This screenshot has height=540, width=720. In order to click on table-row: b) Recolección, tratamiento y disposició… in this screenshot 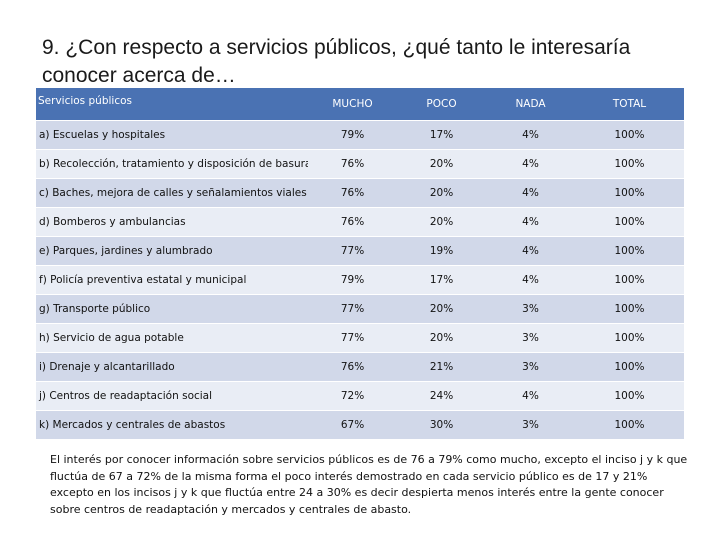, I will do `click(360, 163)`.